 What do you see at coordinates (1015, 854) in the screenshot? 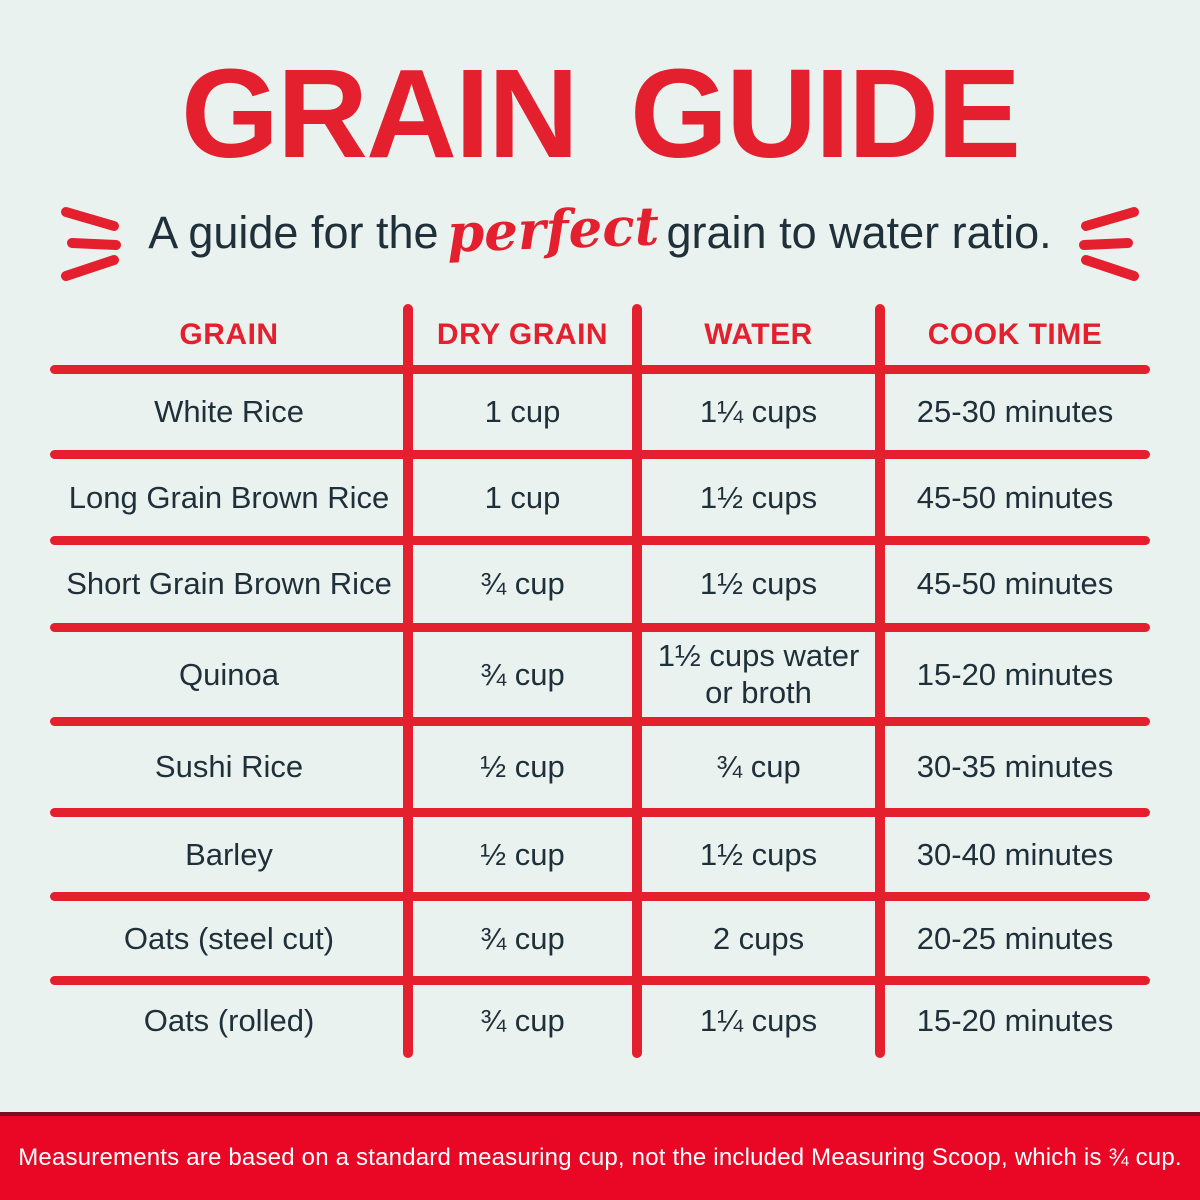
I see `cook-time-cell: 30-40 minutes` at bounding box center [1015, 854].